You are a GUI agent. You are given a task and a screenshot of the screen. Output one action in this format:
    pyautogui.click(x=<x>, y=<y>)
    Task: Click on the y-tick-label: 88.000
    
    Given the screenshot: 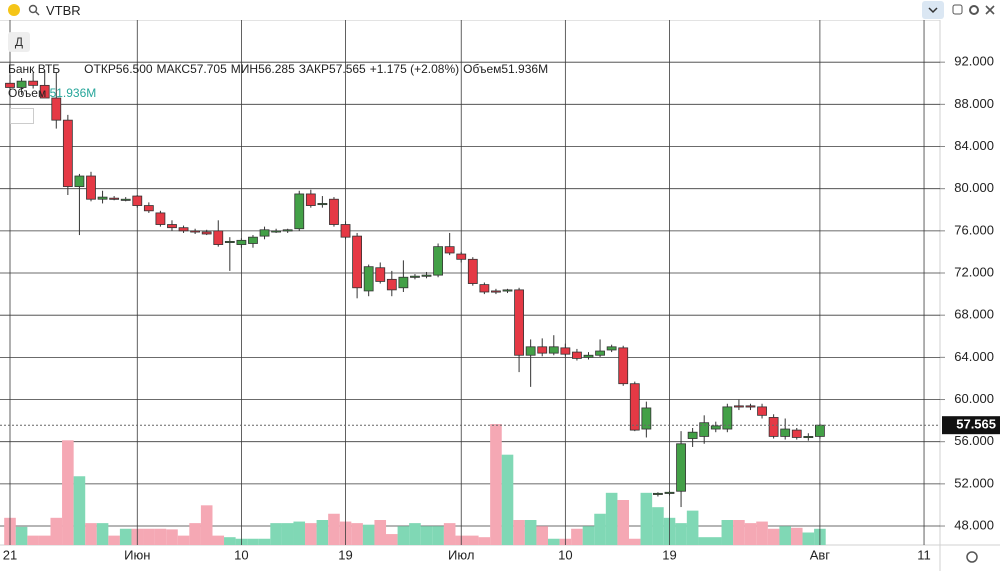 What is the action you would take?
    pyautogui.click(x=974, y=103)
    